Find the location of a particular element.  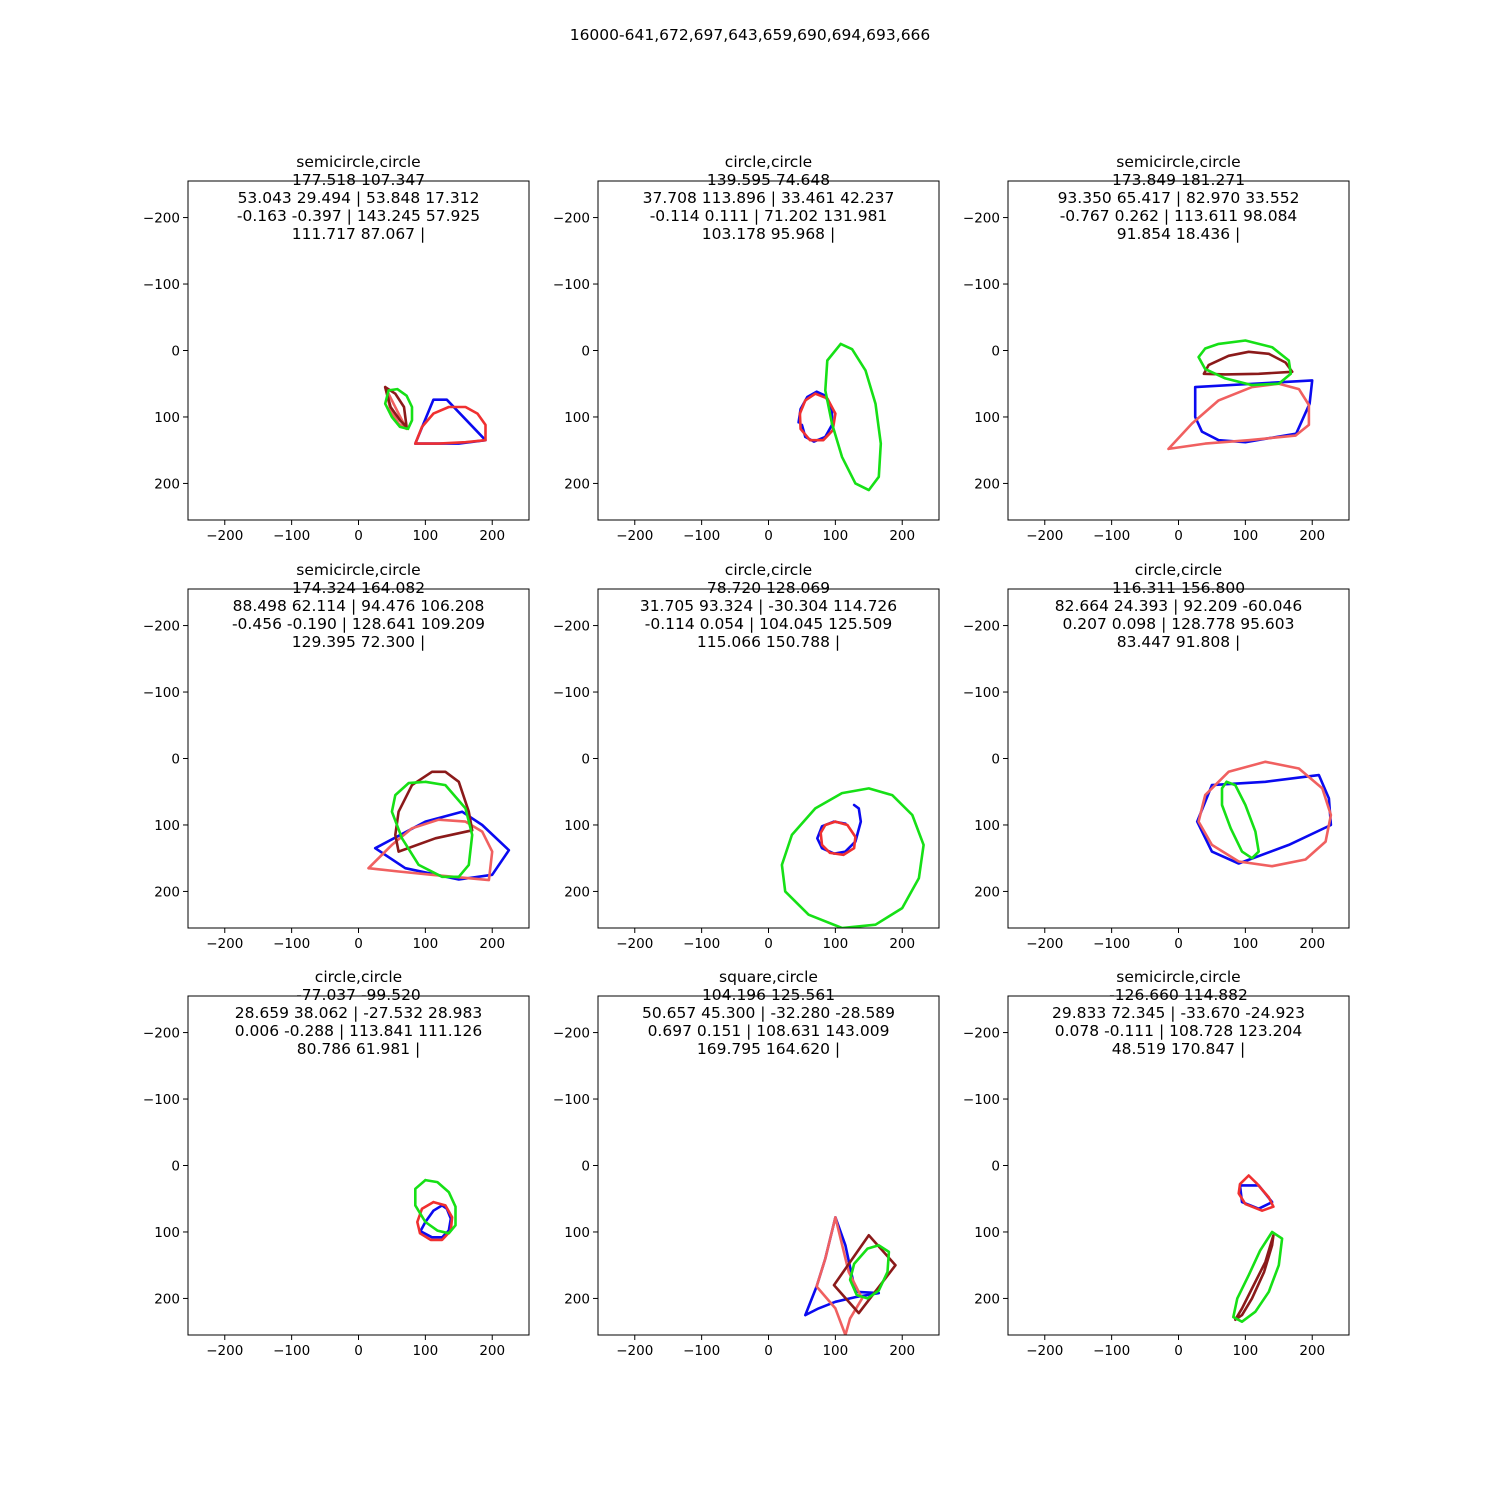

subplot-title-line: 0.697 0.151 | 108.631 143.009 is located at coordinates (769, 1031).